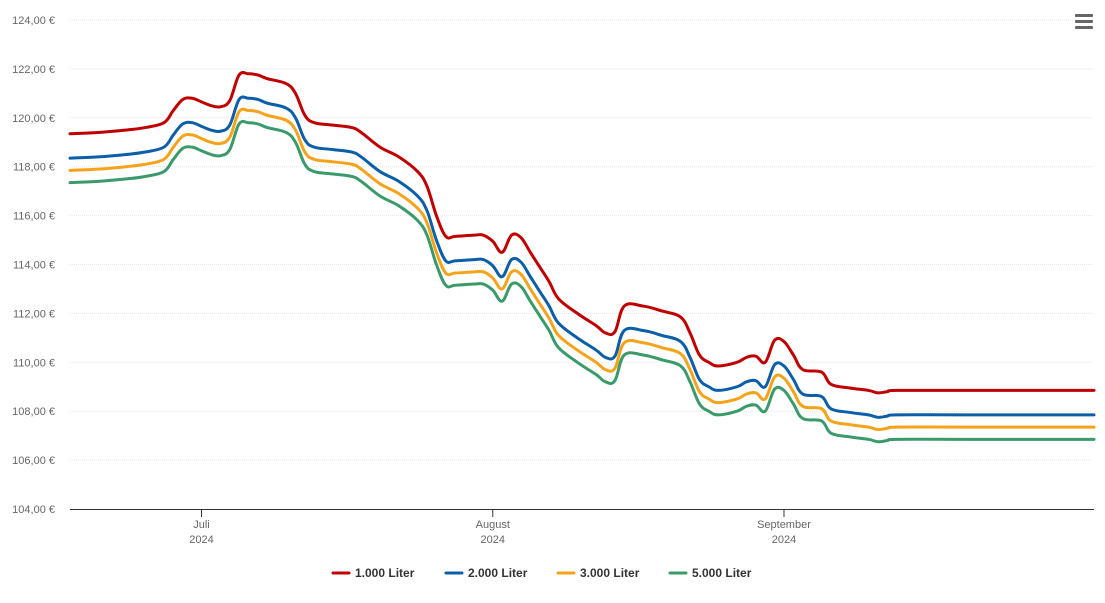 The width and height of the screenshot is (1105, 603). Describe the element at coordinates (33, 461) in the screenshot. I see `y-tick-label: 106,00 €` at that location.